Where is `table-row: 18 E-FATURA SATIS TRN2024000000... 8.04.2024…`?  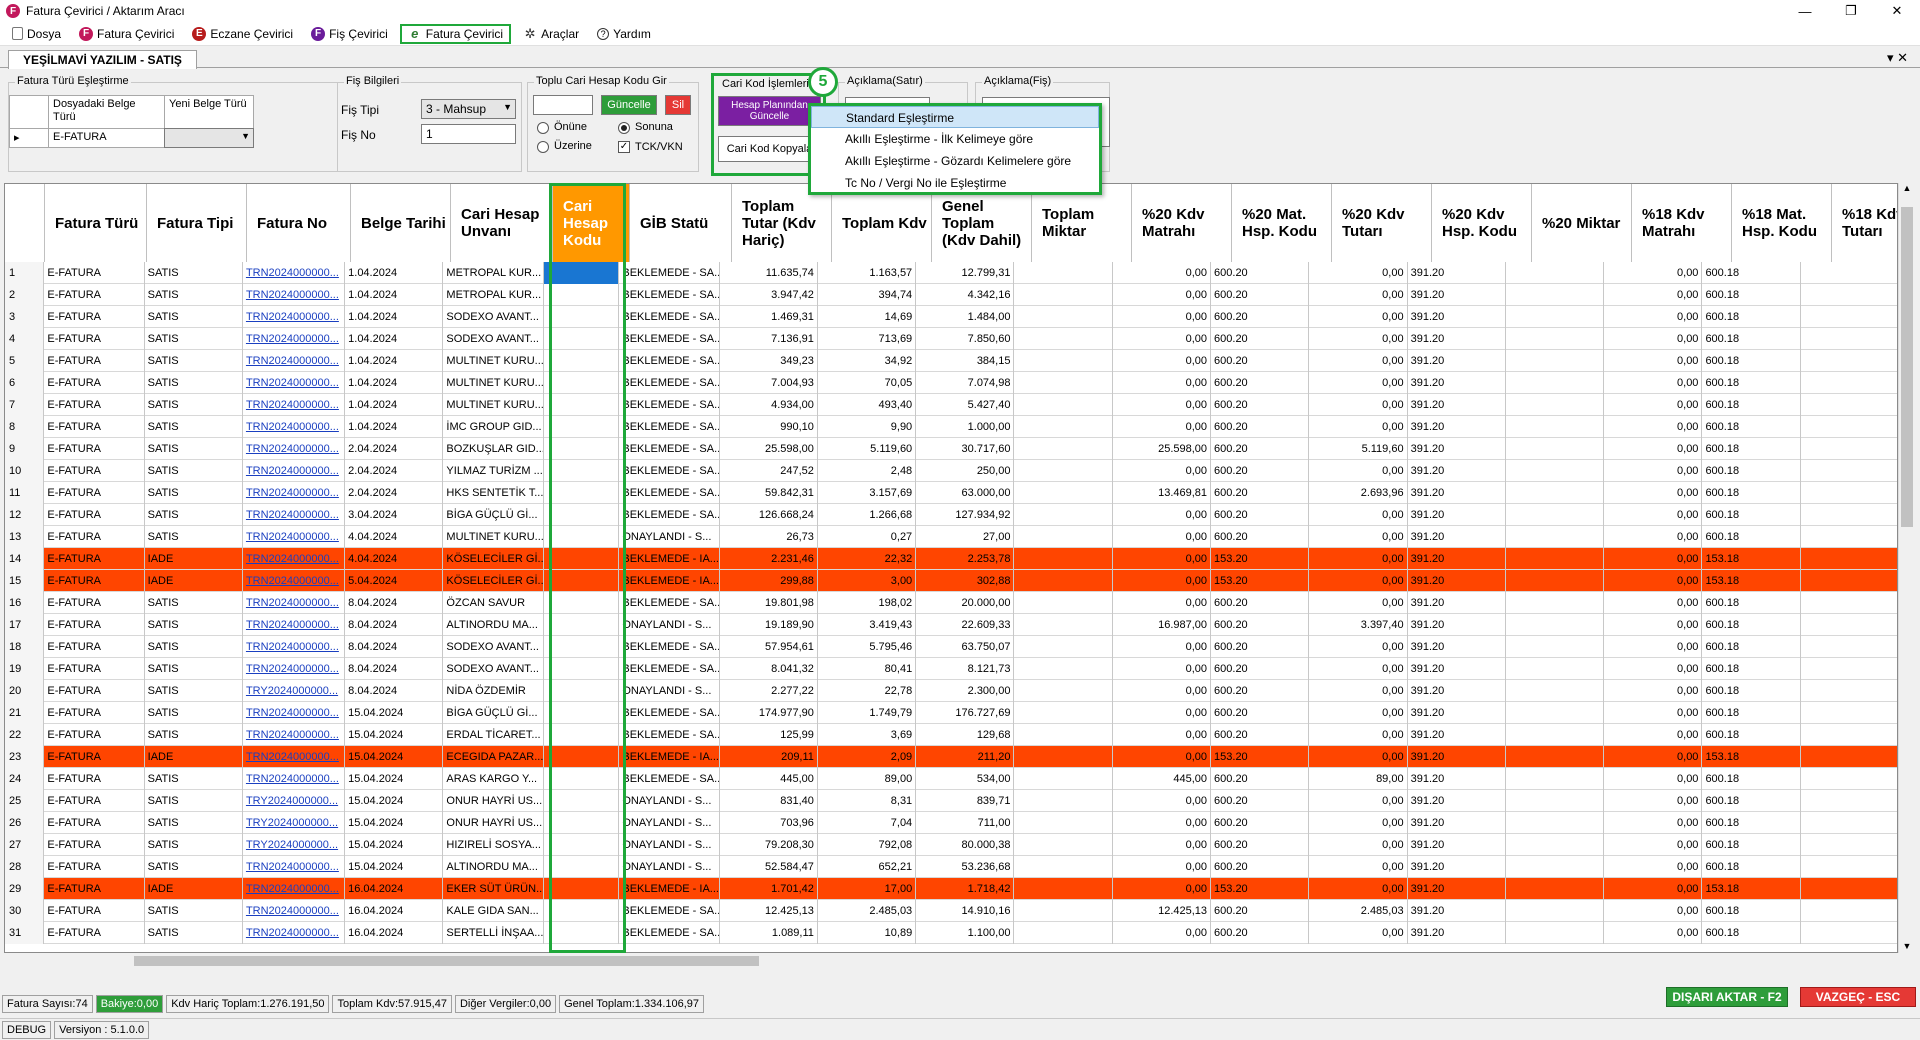 table-row: 18 E-FATURA SATIS TRN2024000000... 8.04.2024… is located at coordinates (951, 647).